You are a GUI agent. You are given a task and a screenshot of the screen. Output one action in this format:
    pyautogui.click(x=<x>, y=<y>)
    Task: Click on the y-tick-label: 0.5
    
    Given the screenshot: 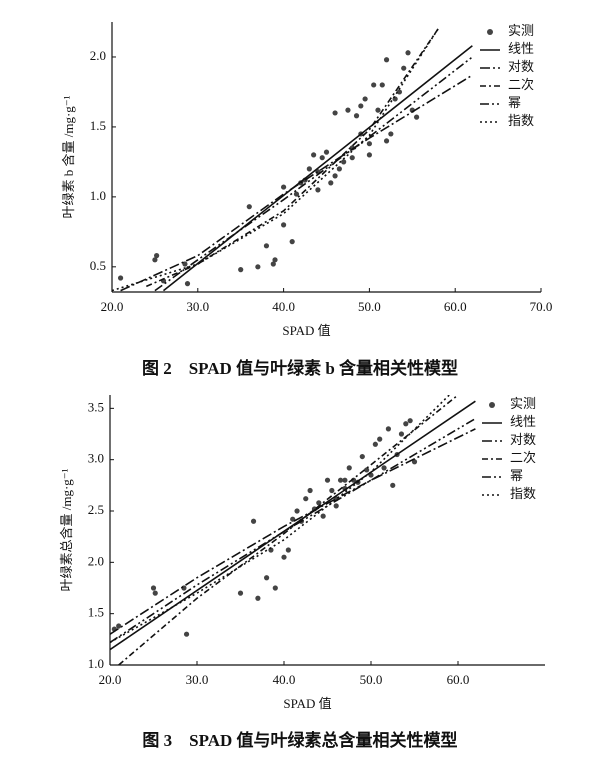 What is the action you would take?
    pyautogui.click(x=98, y=265)
    